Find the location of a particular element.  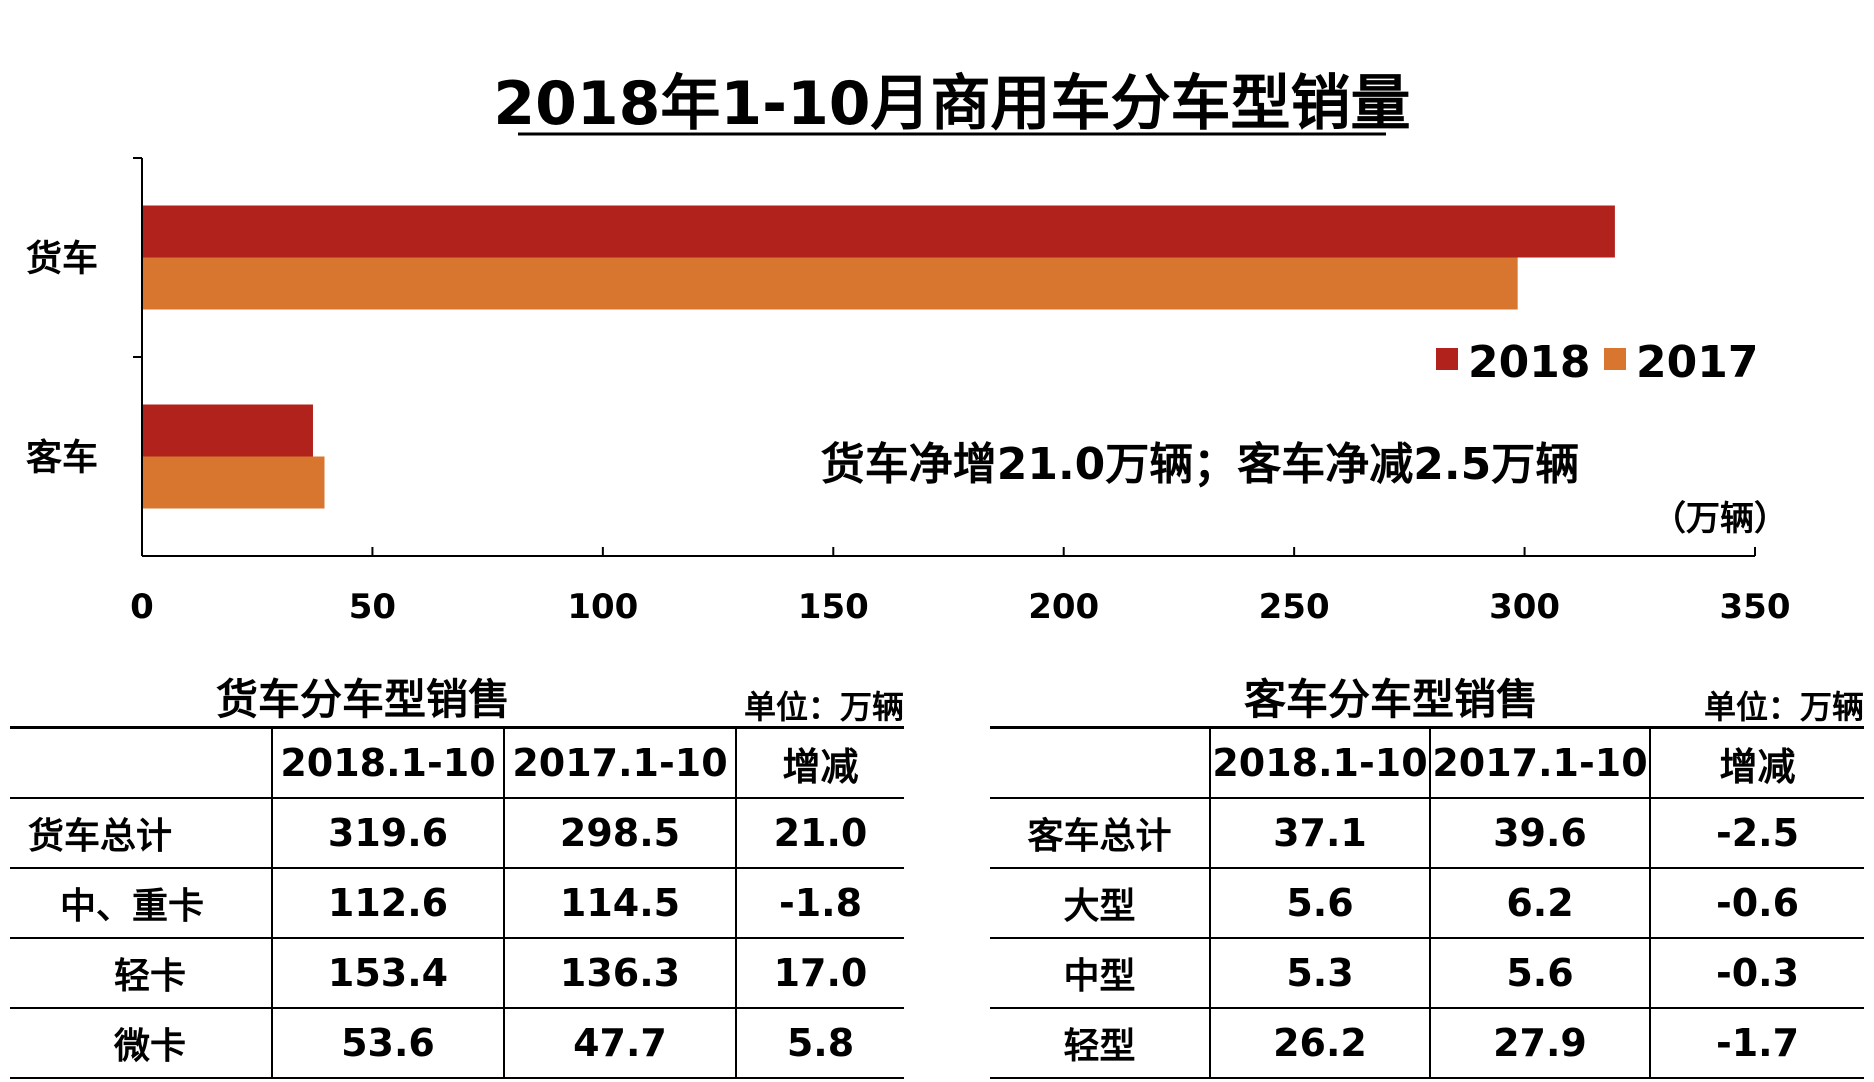

category-label-0: 货车 is located at coordinates (62, 259).